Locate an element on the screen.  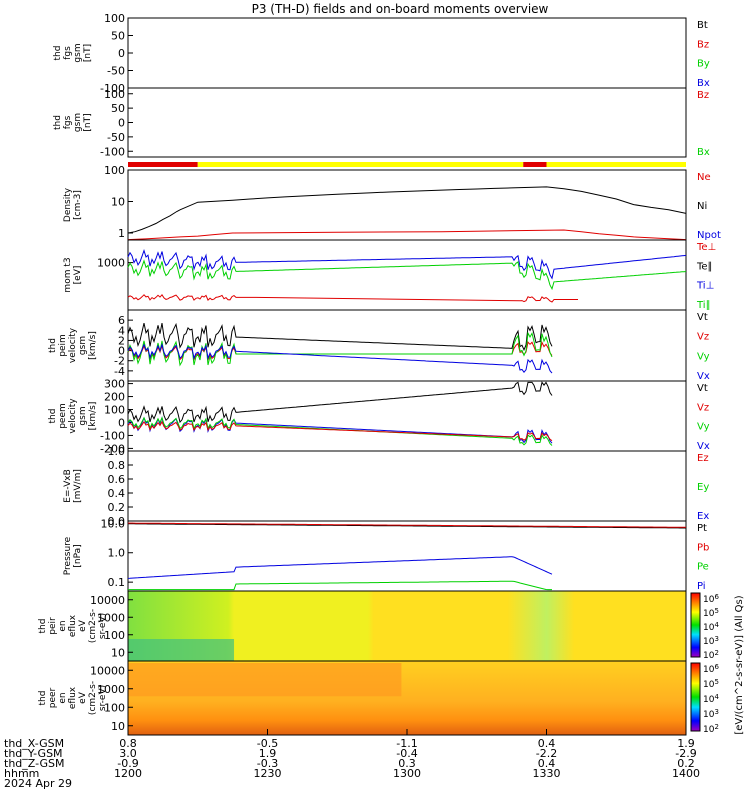
panel-density: Density [cm-3] 100 10 1 Ne Ni Npot is located at coordinates (392, 202).